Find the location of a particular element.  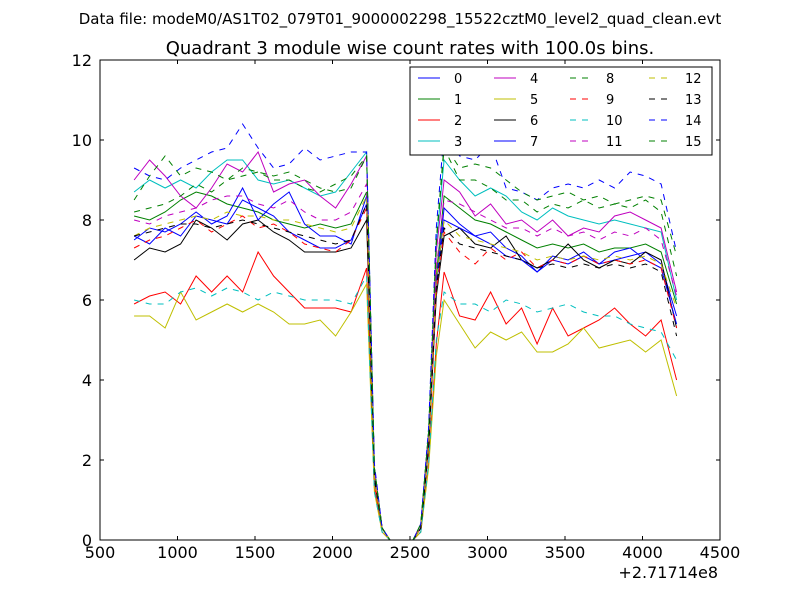

legend-label-2: 2 is located at coordinates (458, 121).